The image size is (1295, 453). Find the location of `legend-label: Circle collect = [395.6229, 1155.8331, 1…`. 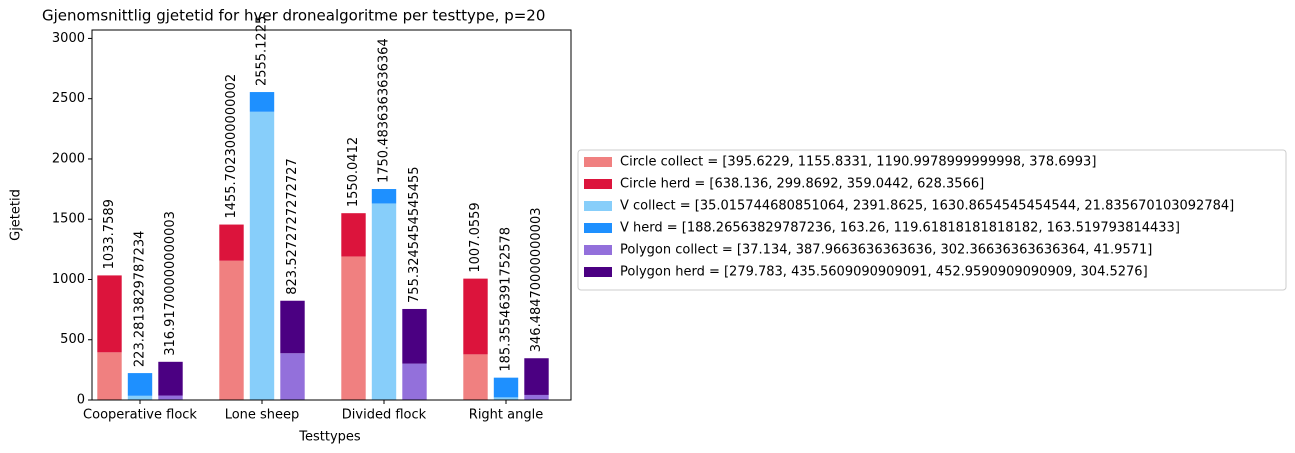

legend-label: Circle collect = [395.6229, 1155.8331, 1… is located at coordinates (858, 162).